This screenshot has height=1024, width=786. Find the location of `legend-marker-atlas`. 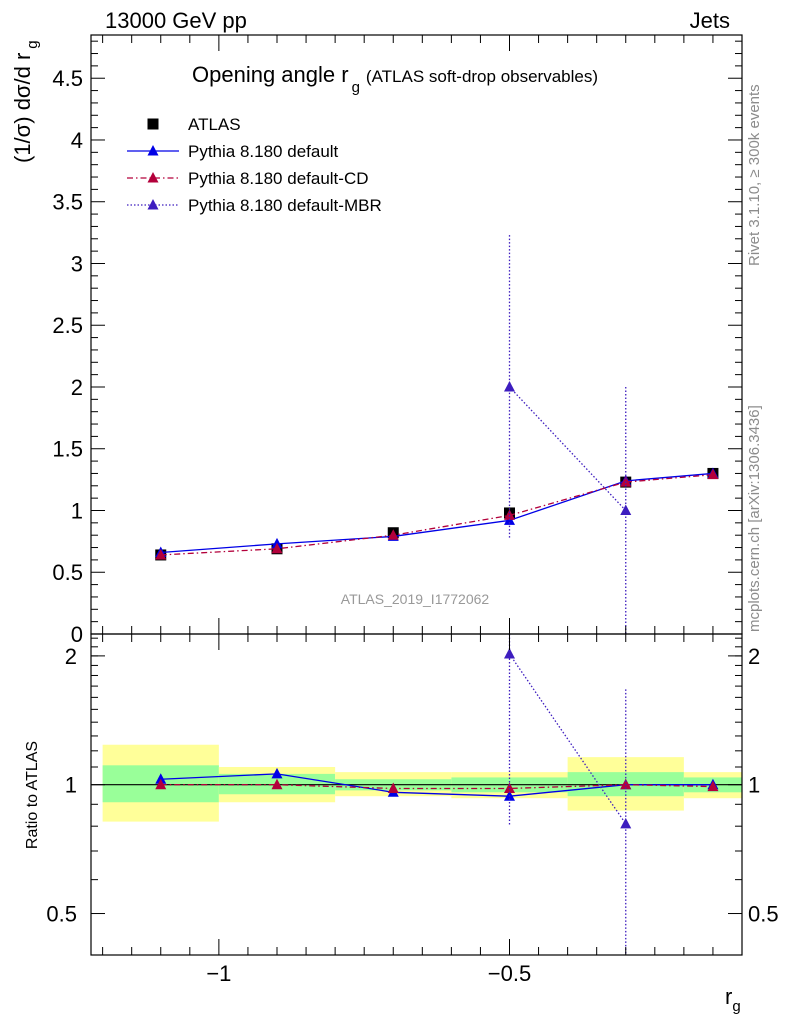

legend-marker-atlas is located at coordinates (153, 124).